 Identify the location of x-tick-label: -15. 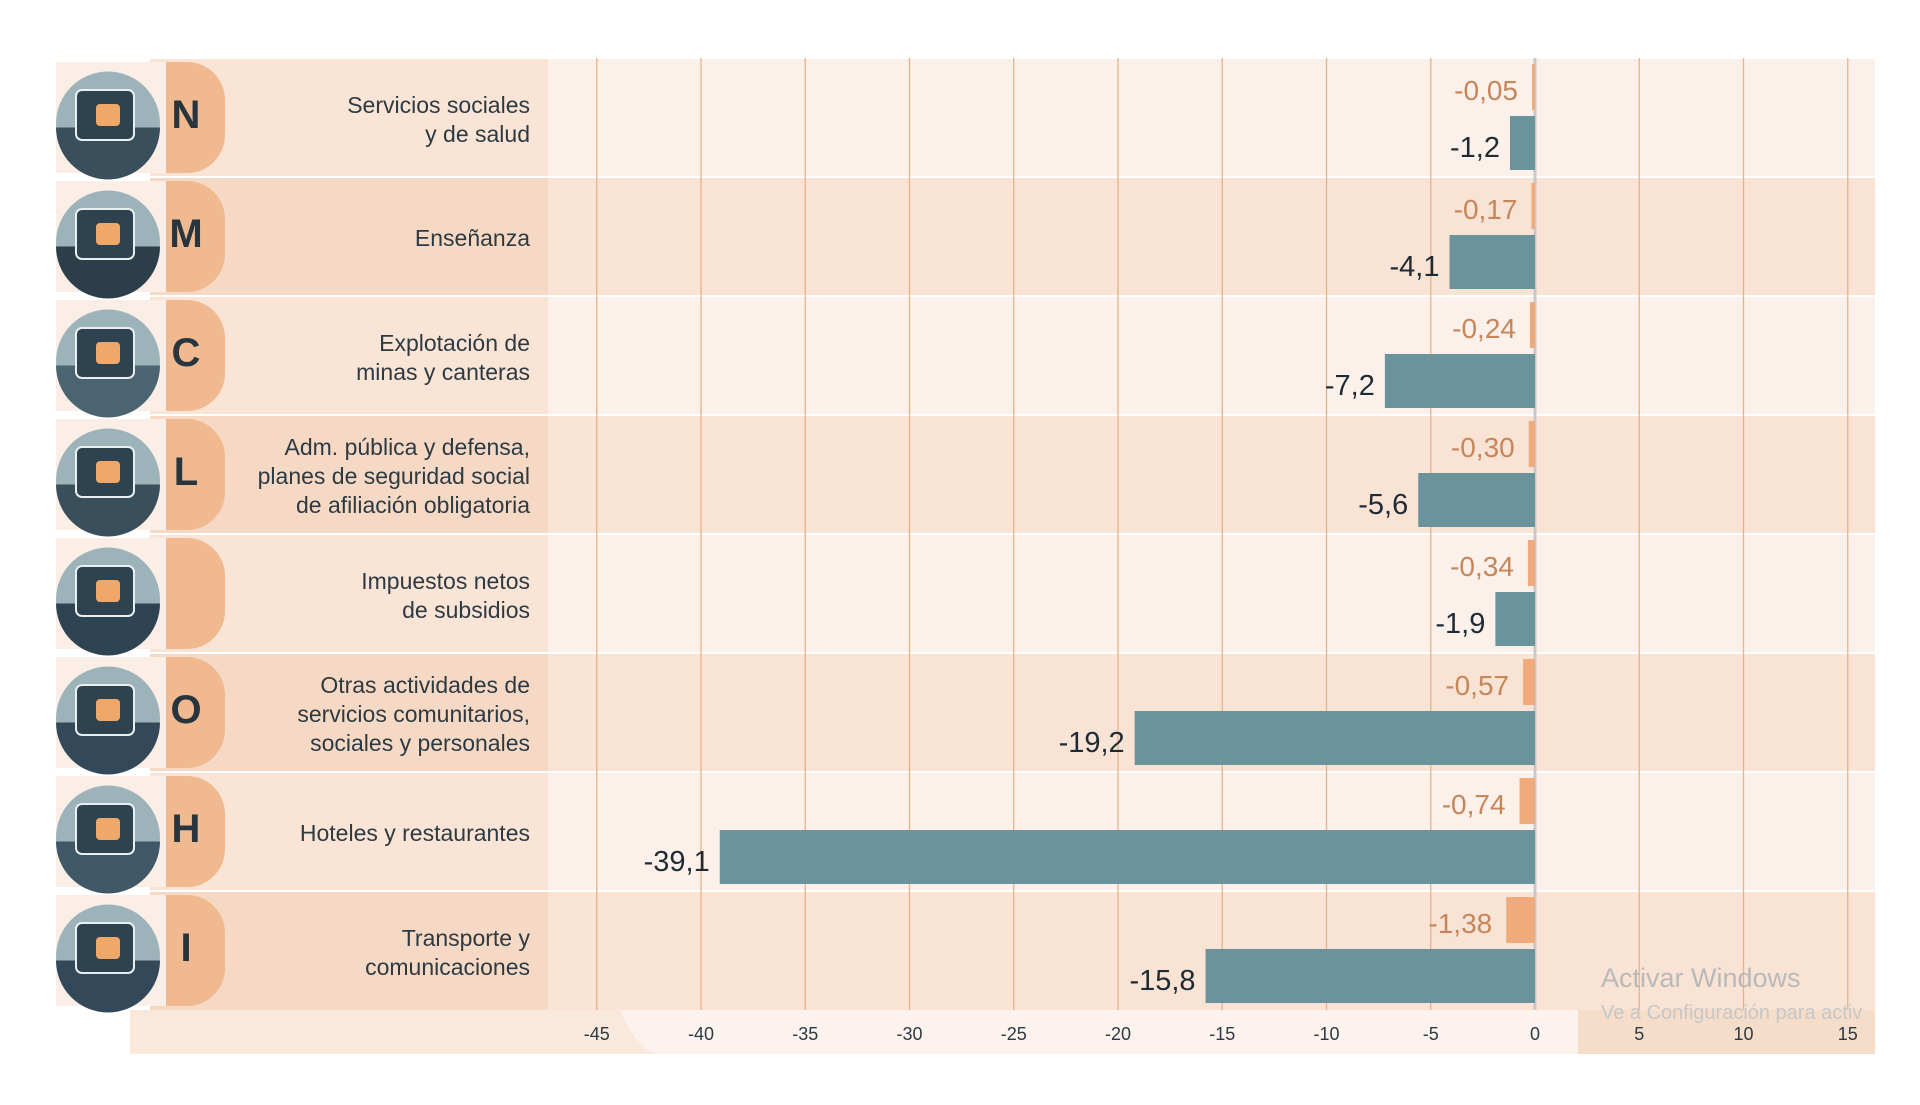
(1222, 1034).